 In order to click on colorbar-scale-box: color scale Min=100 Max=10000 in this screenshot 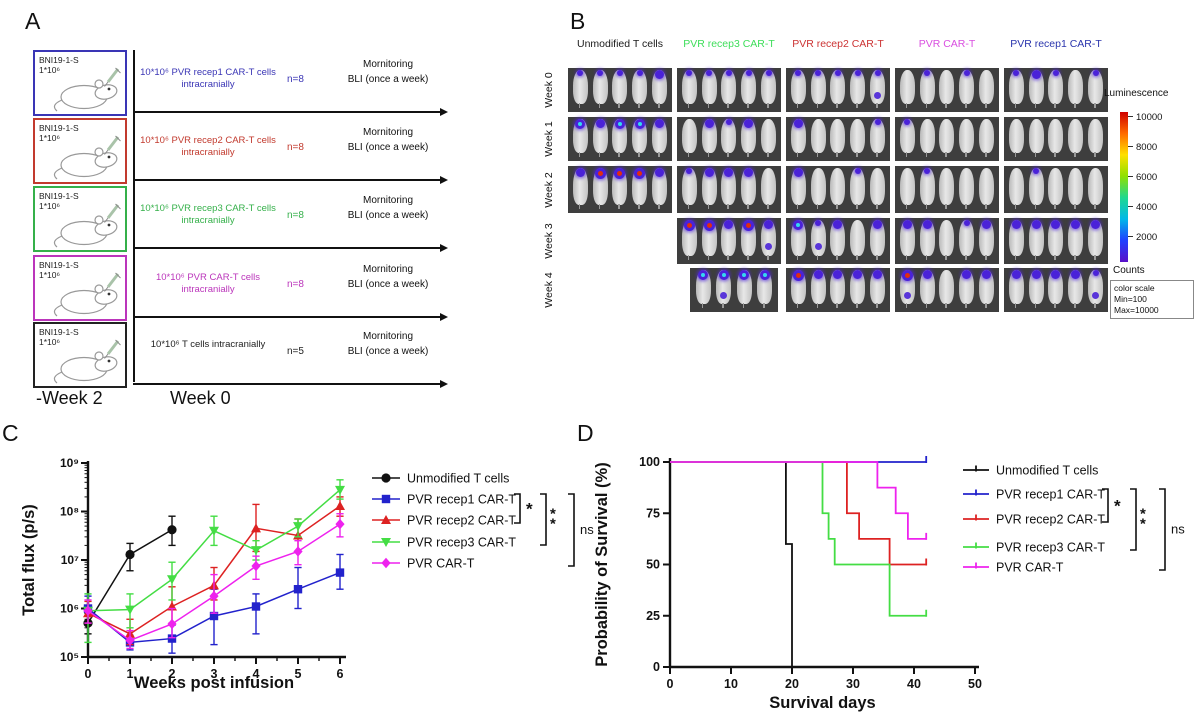, I will do `click(1152, 299)`.